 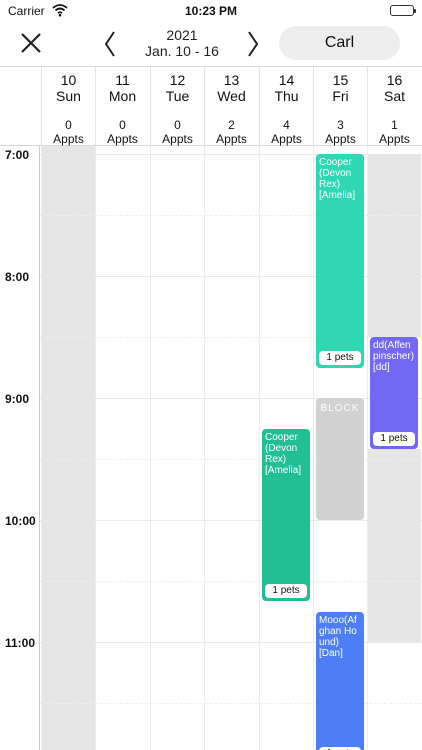 What do you see at coordinates (68, 448) in the screenshot?
I see `day-column-sun` at bounding box center [68, 448].